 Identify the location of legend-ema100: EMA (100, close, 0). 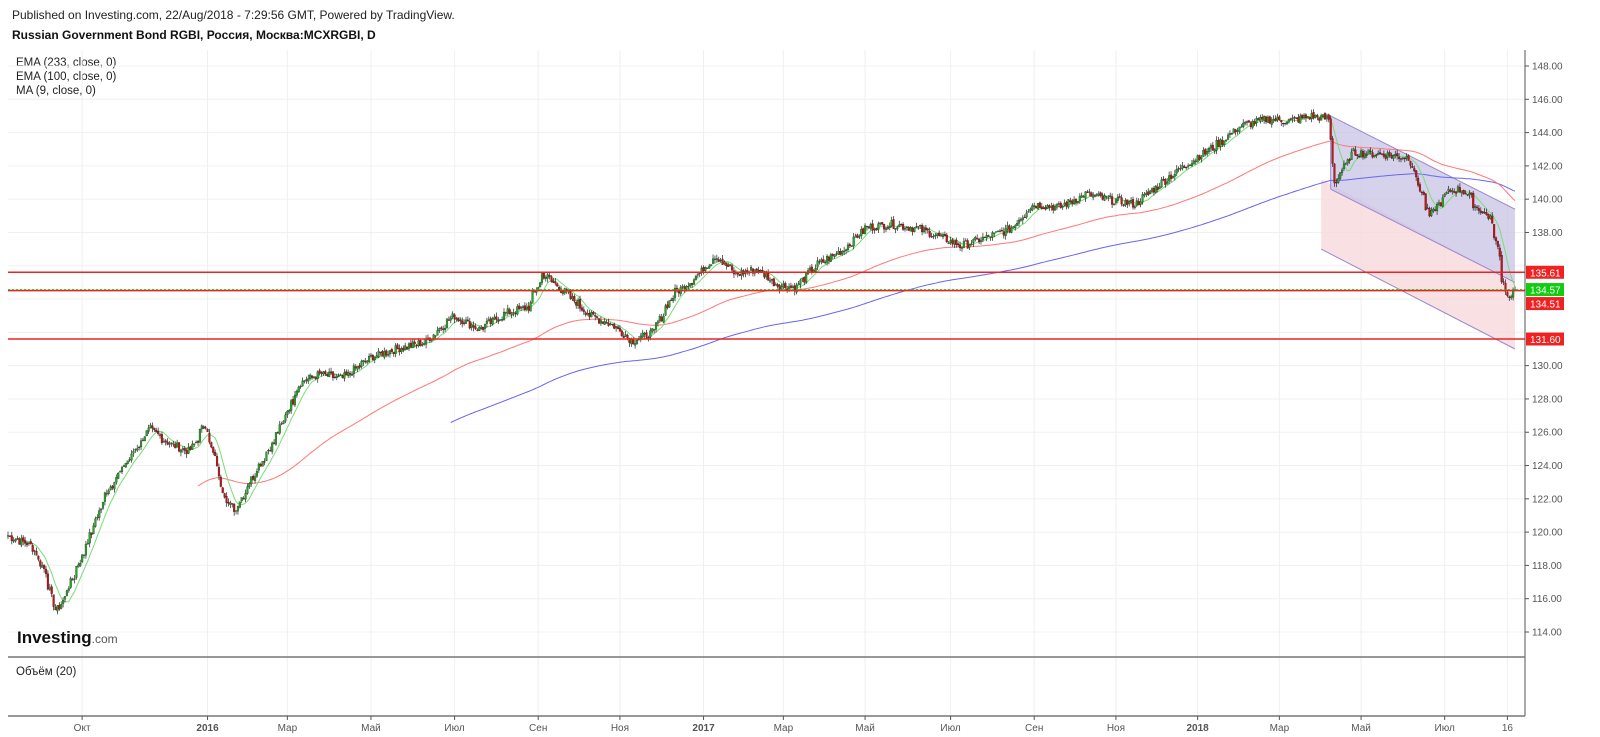
(66, 77).